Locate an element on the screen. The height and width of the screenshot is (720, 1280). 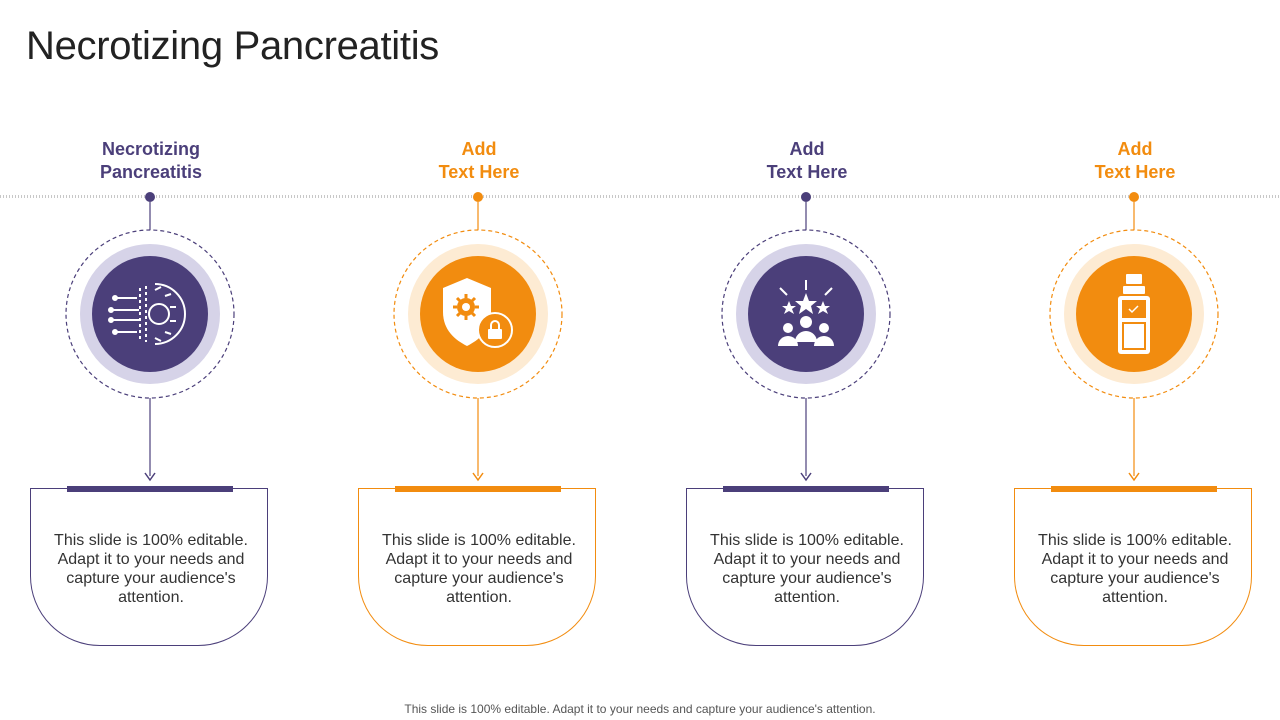
shield-lock-gear-icon is located at coordinates (478, 313).